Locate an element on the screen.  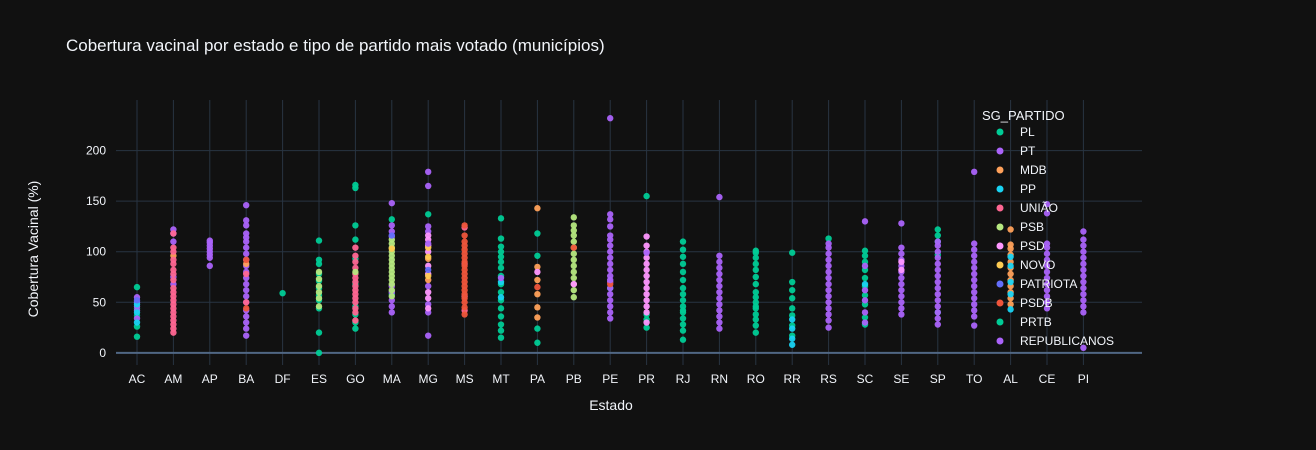
y-tick-label: 50 is located at coordinates (100, 302).